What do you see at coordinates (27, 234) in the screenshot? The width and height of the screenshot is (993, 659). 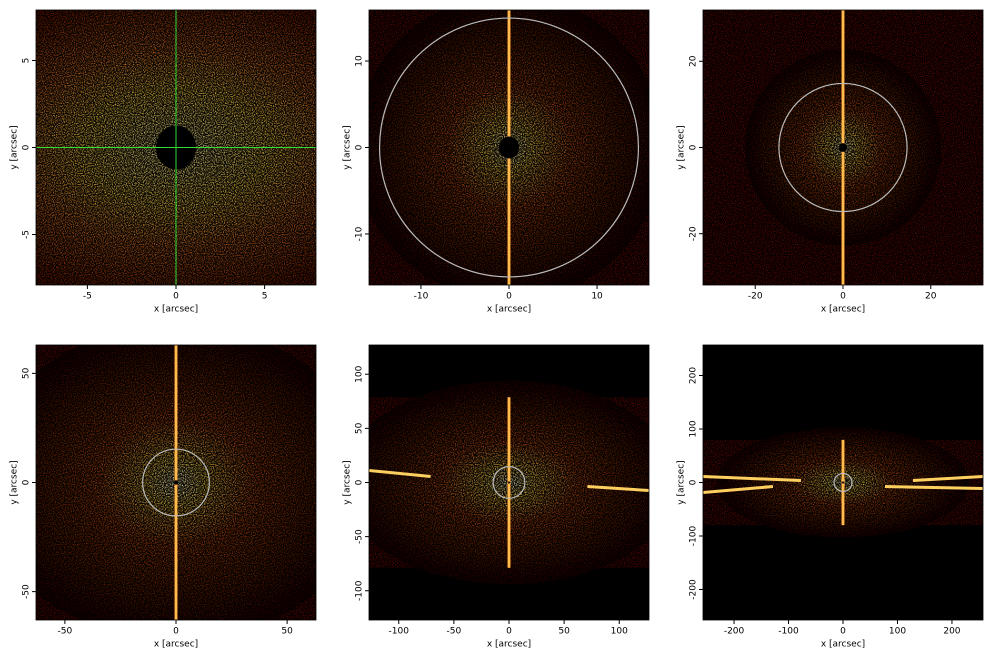 I see `y-tick-label: -5` at bounding box center [27, 234].